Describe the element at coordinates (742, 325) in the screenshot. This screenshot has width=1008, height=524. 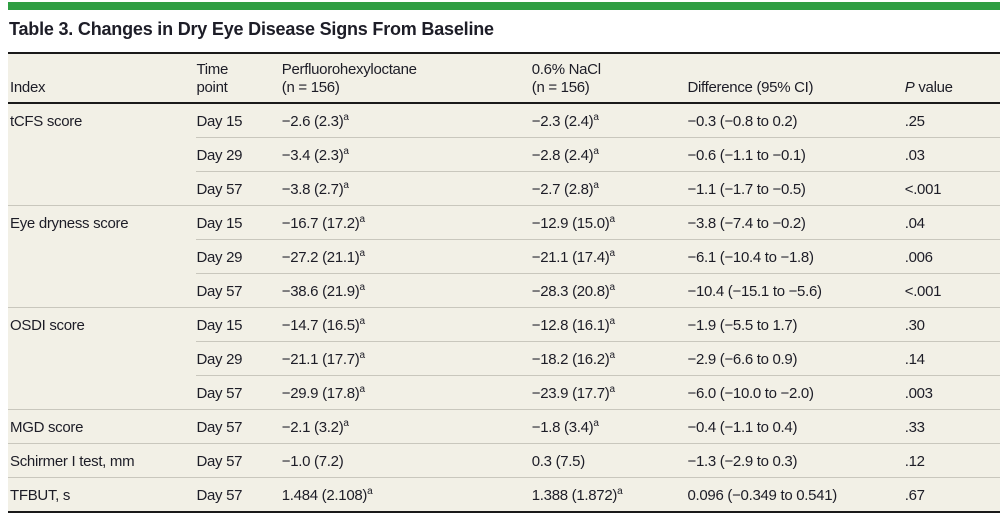
I see `cell-difference-text: −1.9 (−5.5 to 1.7)` at that location.